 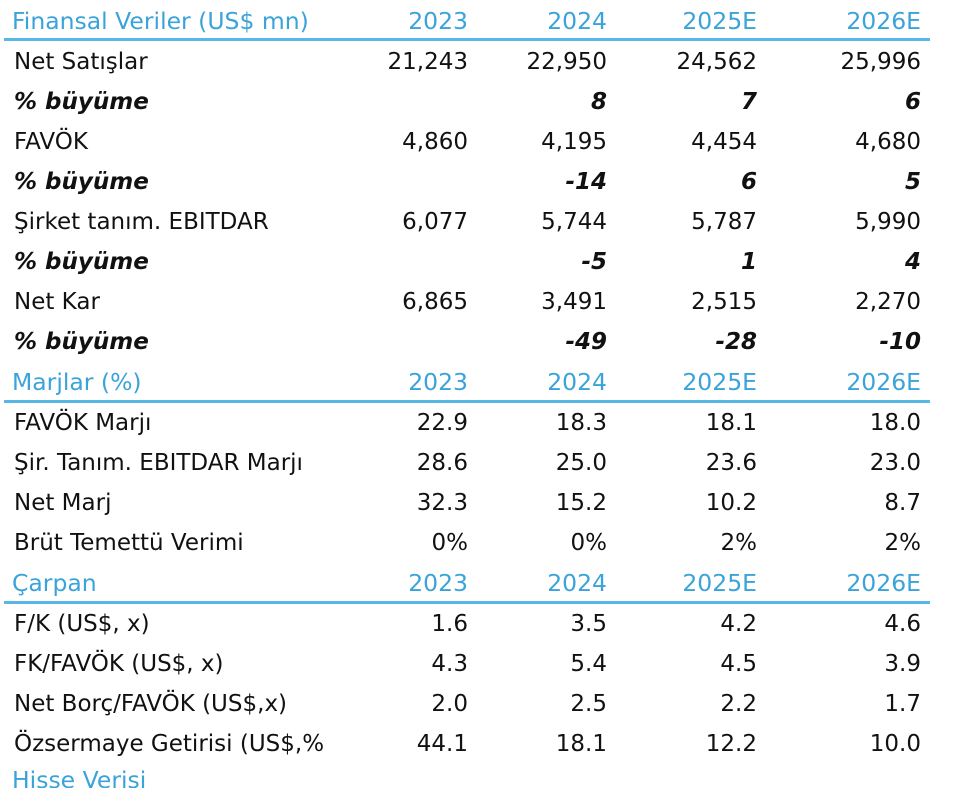 I want to click on table-row-net-income: Net Kar 6,865 3,491 2,515 2,270, so click(x=470, y=302).